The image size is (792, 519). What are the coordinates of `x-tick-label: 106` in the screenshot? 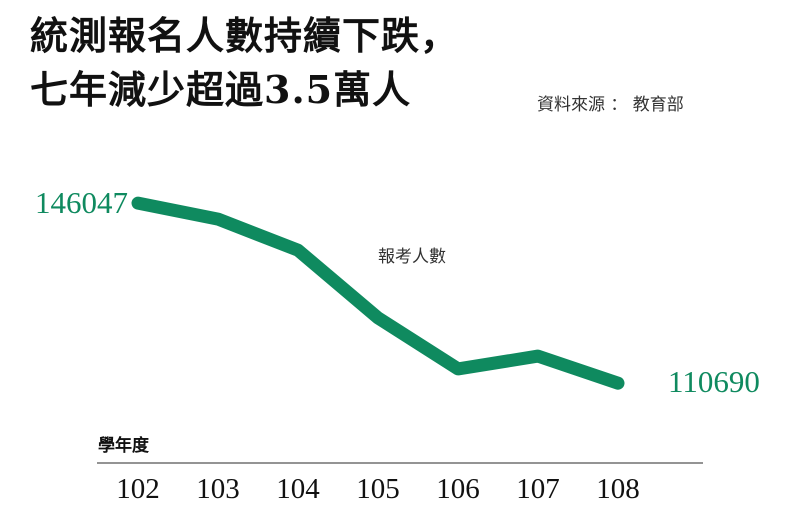 It's located at (458, 489).